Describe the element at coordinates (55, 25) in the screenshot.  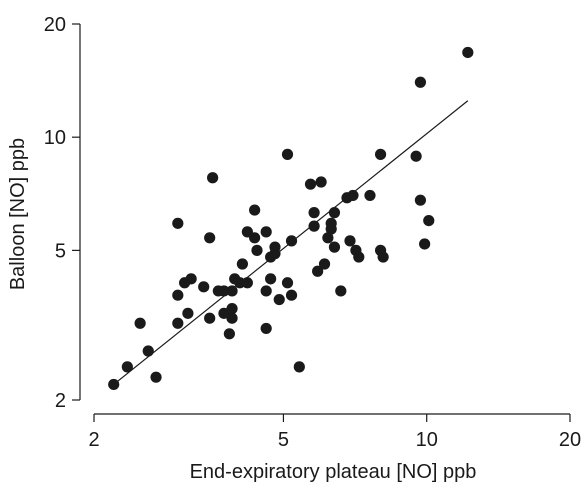
I see `y-tick-label: 20` at that location.